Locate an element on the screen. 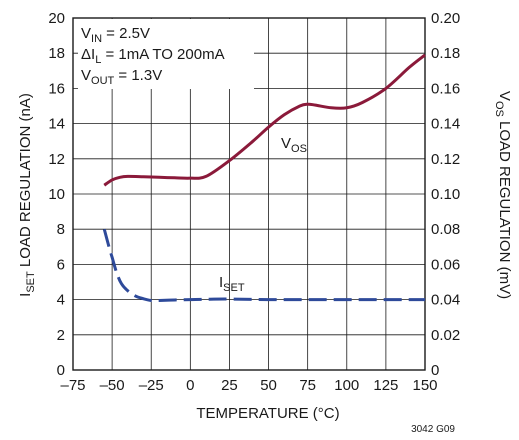 This screenshot has width=519, height=440. series-label-set: ISET is located at coordinates (232, 284).